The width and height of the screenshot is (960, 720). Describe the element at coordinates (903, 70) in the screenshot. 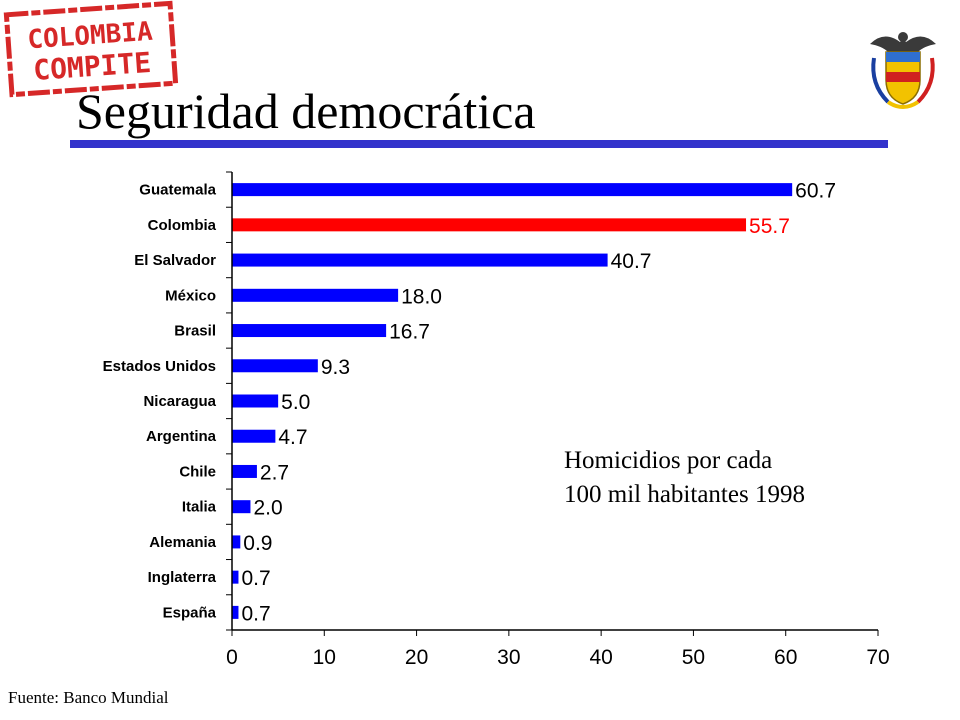

I see `coat-of-arms-icon` at that location.